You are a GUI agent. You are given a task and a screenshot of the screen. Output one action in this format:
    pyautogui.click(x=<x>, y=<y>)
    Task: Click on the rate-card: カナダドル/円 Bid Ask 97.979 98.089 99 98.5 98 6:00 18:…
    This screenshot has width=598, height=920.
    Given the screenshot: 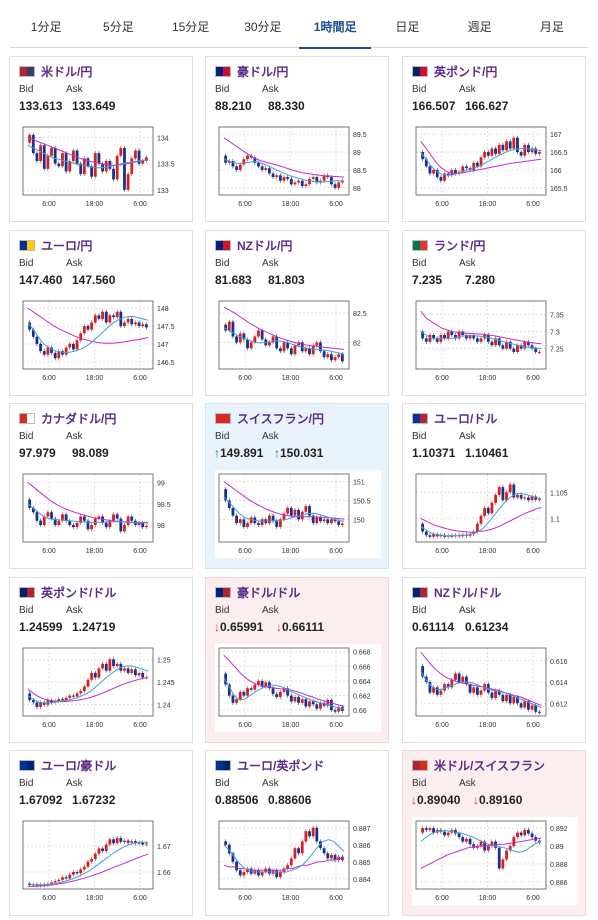 What is the action you would take?
    pyautogui.click(x=101, y=486)
    